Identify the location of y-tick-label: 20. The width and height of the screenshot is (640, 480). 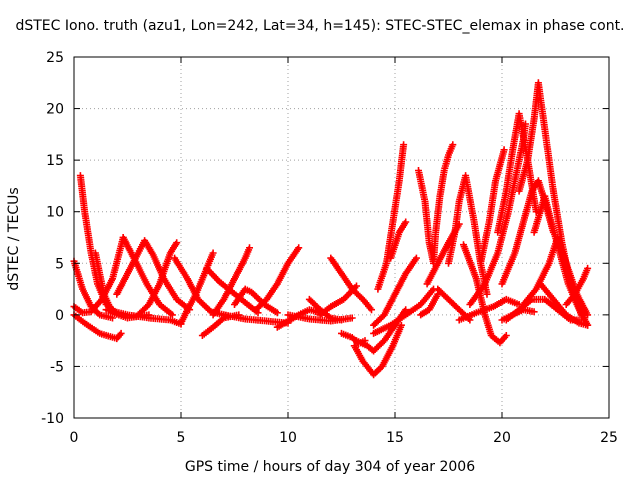
(55, 110).